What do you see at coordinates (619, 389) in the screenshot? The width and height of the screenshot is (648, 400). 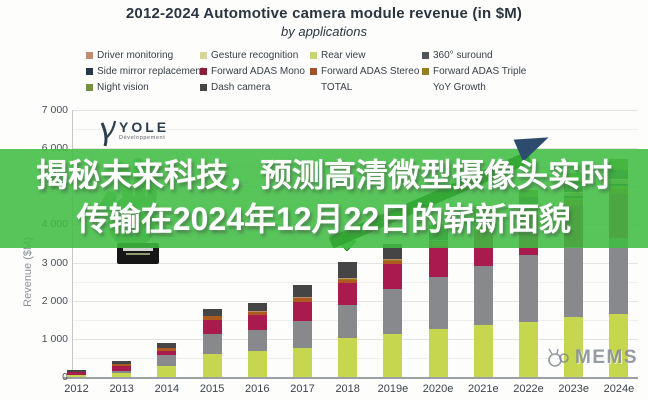 I see `x-tick-label: 2024e` at bounding box center [619, 389].